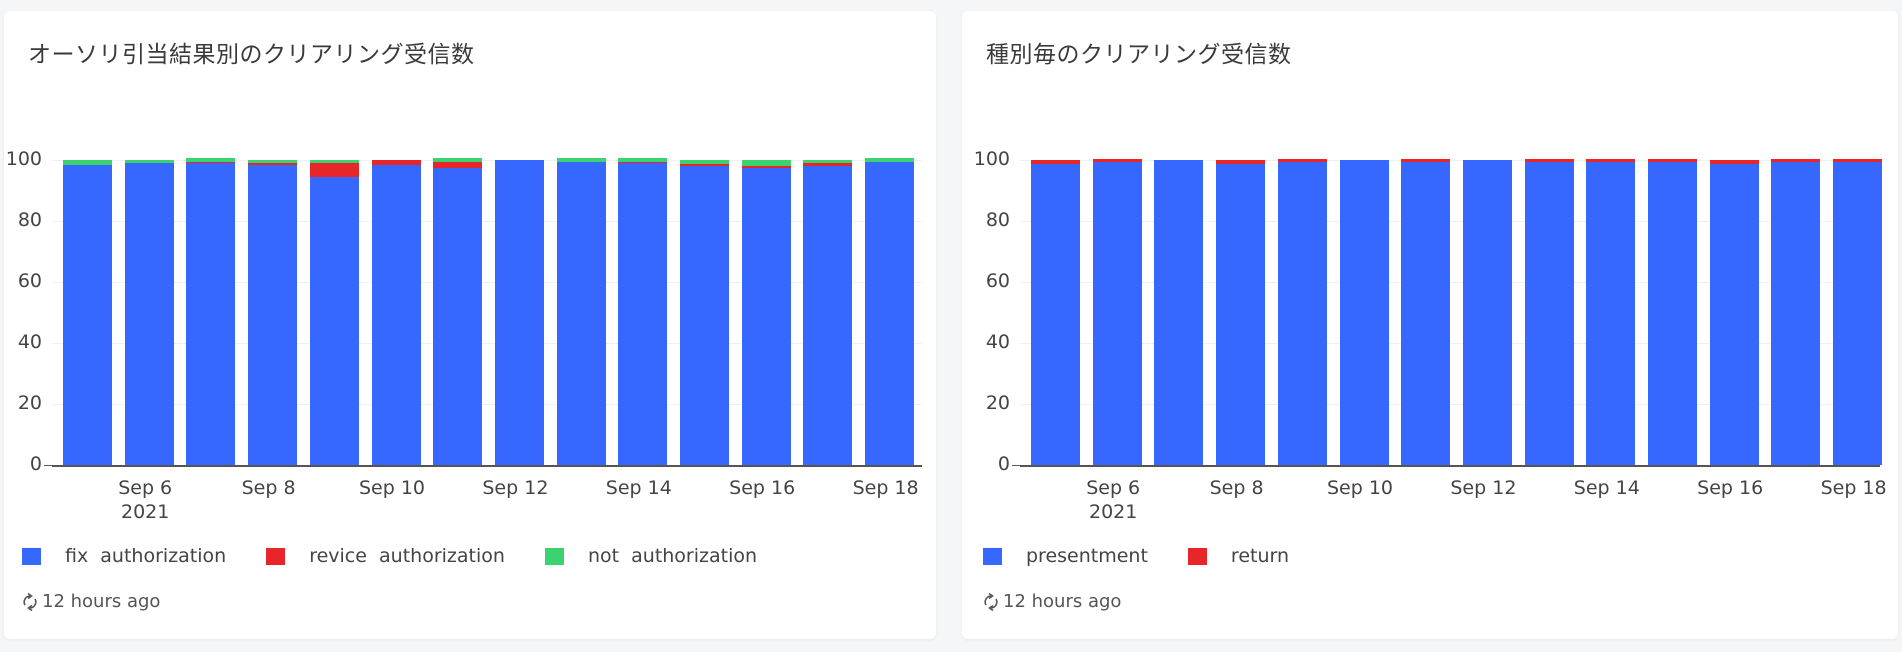 The height and width of the screenshot is (652, 1902). I want to click on chart-title: オーソリ引当結果別のクリアリング受信数, so click(251, 55).